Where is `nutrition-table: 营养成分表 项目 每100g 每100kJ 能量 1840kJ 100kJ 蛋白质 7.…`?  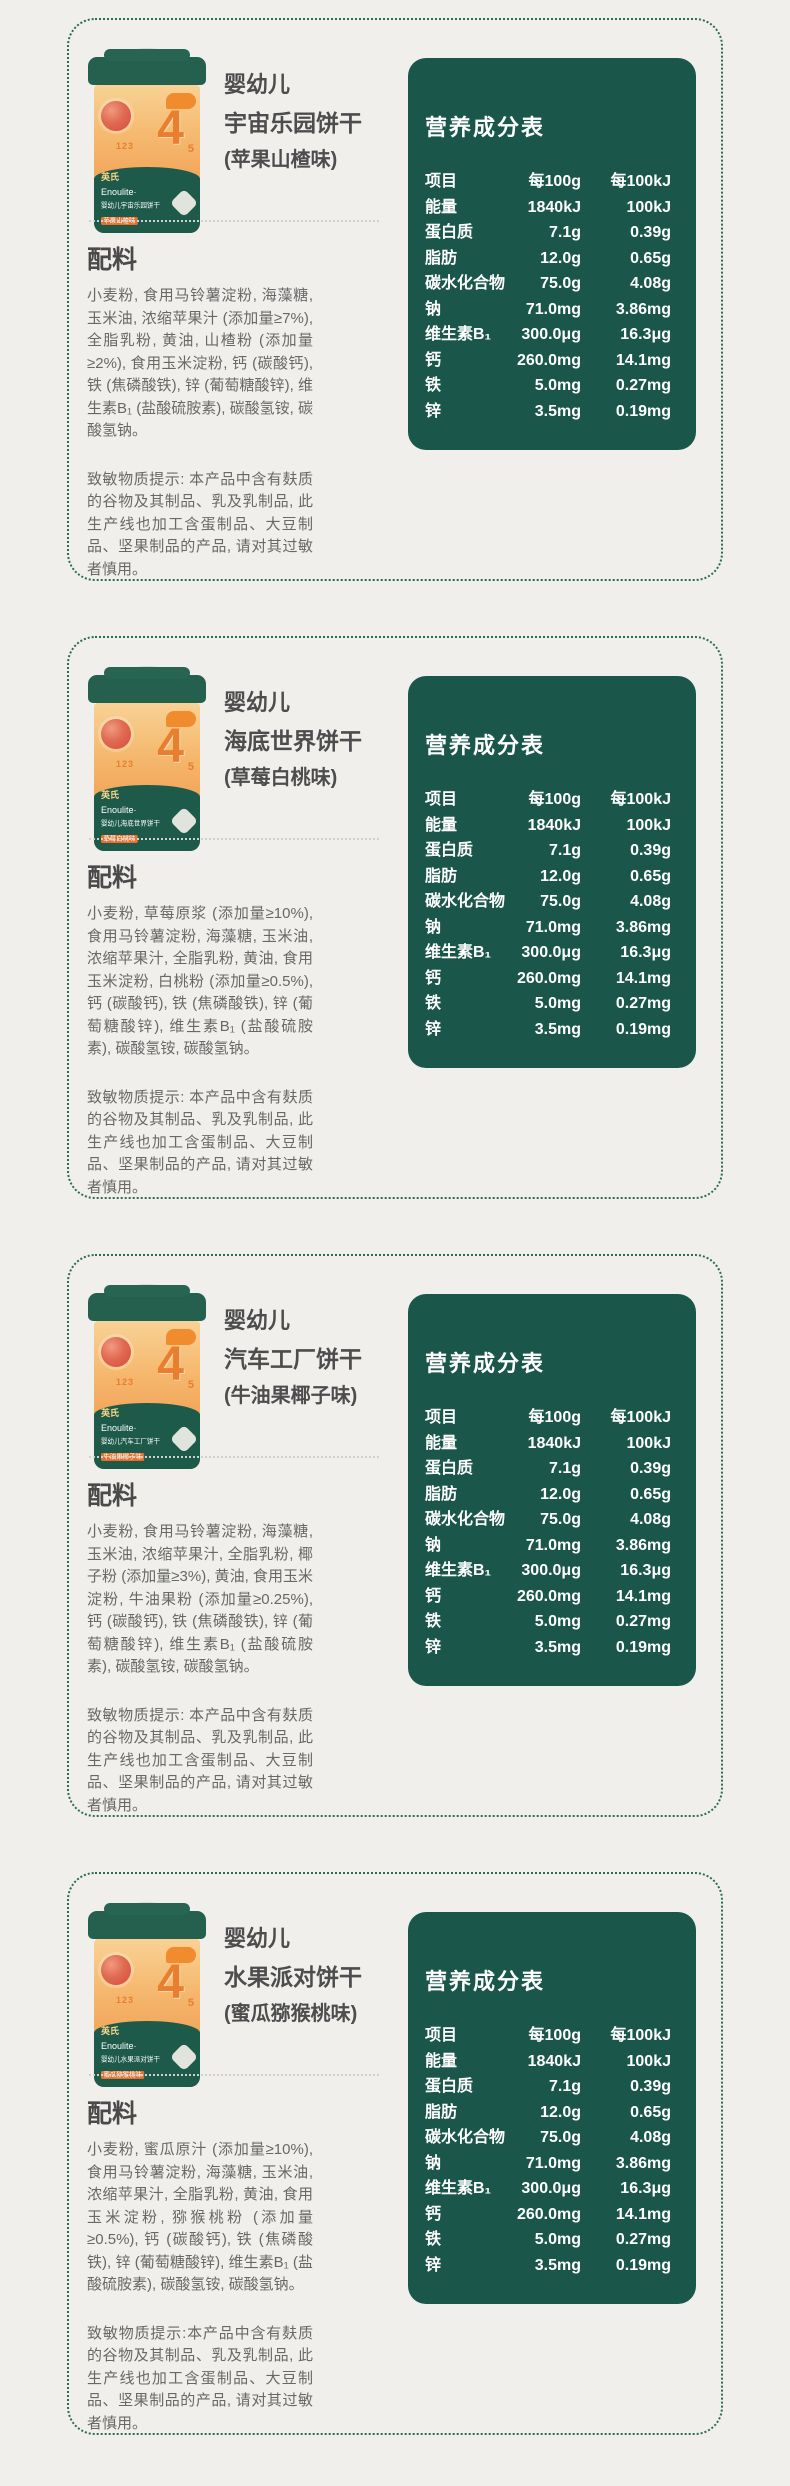
nutrition-table: 营养成分表 项目 每100g 每100kJ 能量 1840kJ 100kJ 蛋白质 7.… is located at coordinates (552, 2108).